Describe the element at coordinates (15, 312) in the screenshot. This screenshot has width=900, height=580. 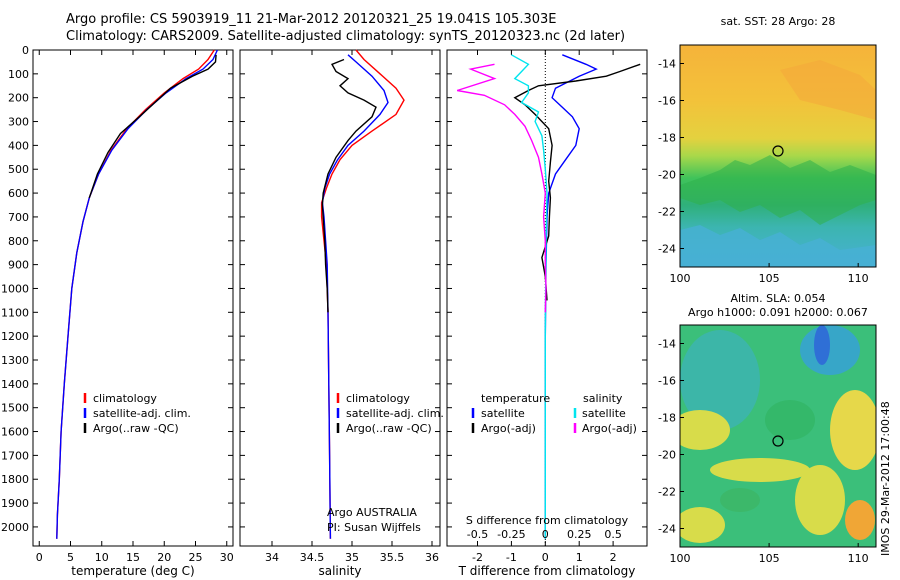
I see `y-tick-label: 1100` at that location.